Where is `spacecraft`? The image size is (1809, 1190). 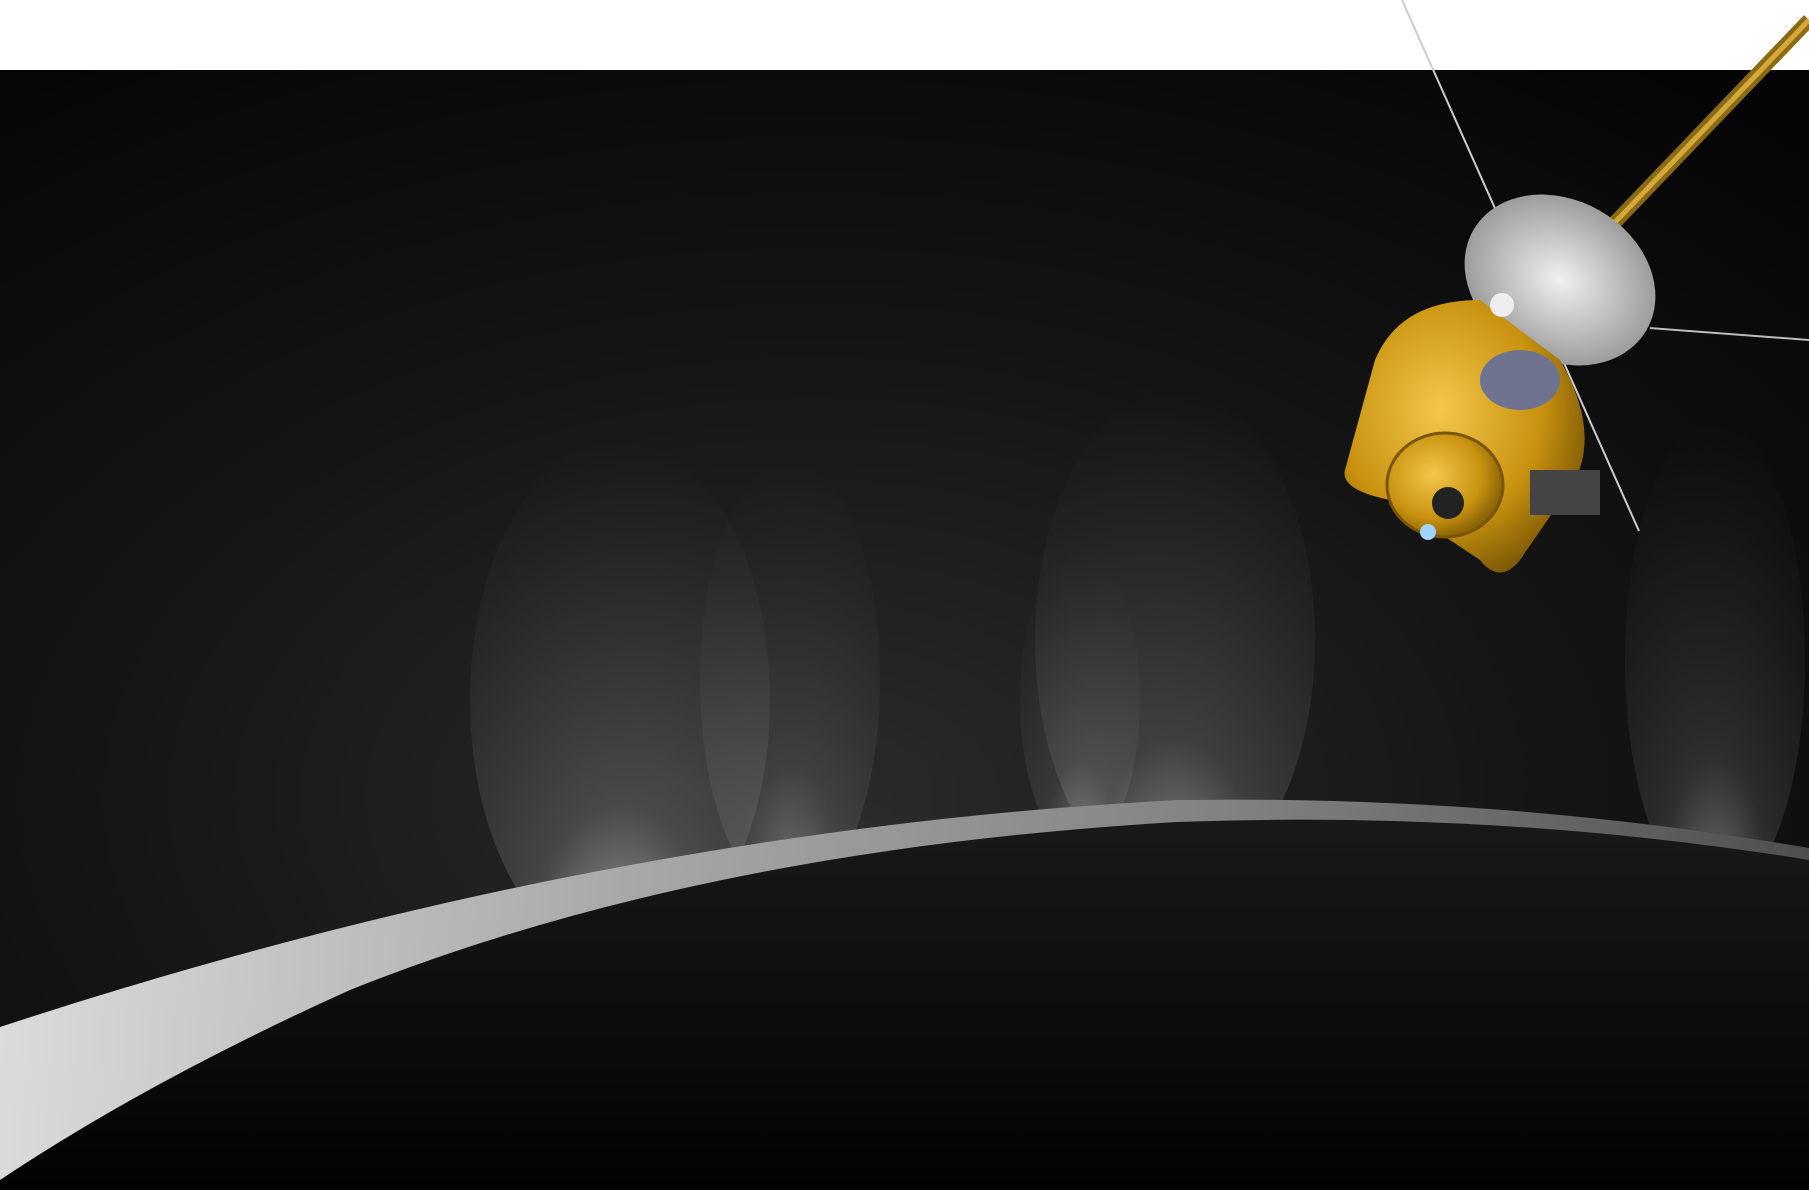
spacecraft is located at coordinates (1576, 286).